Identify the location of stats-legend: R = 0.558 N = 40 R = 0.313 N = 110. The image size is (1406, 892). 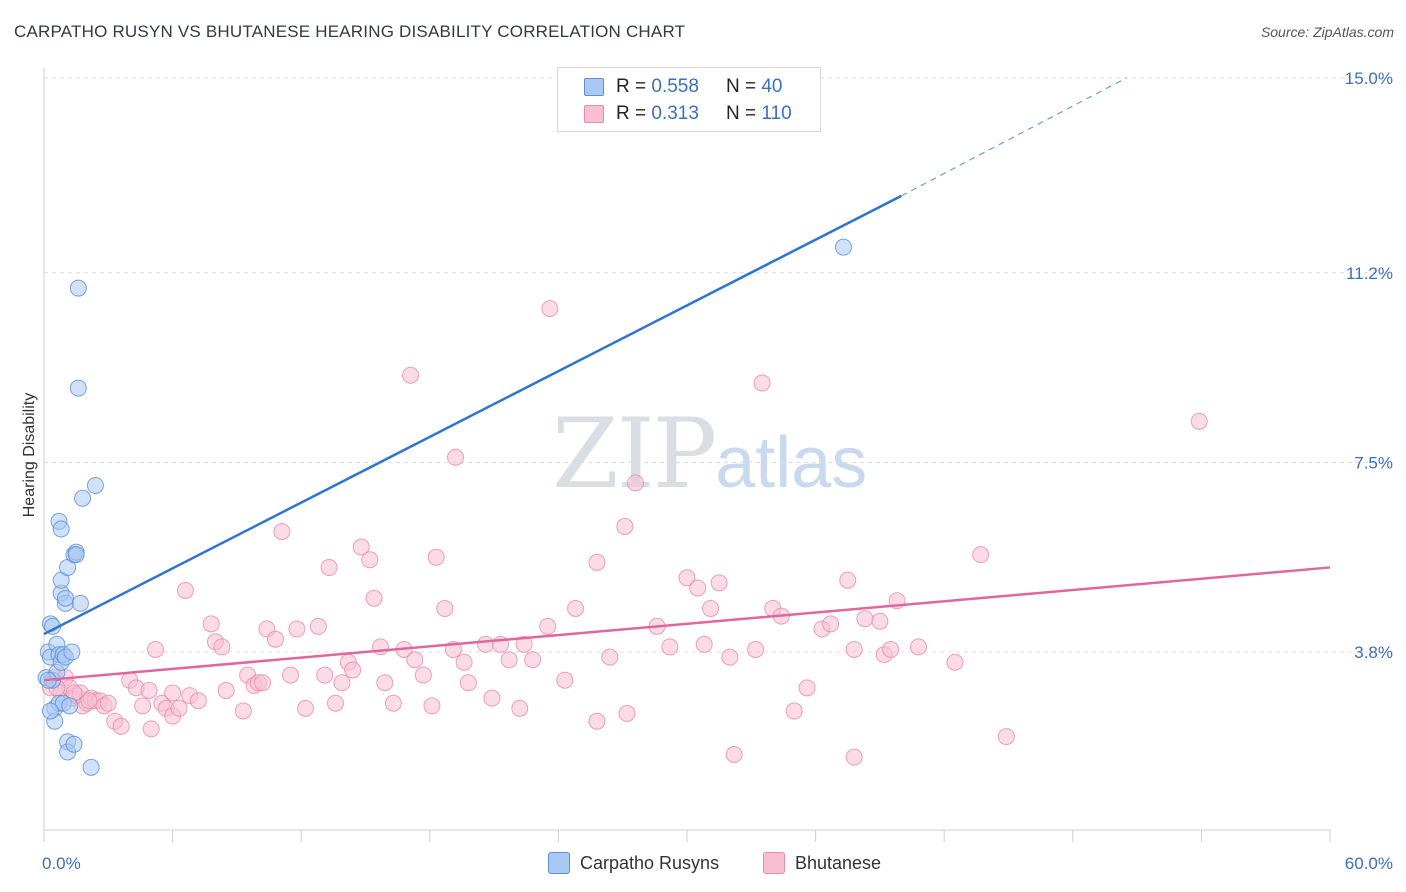
(689, 99).